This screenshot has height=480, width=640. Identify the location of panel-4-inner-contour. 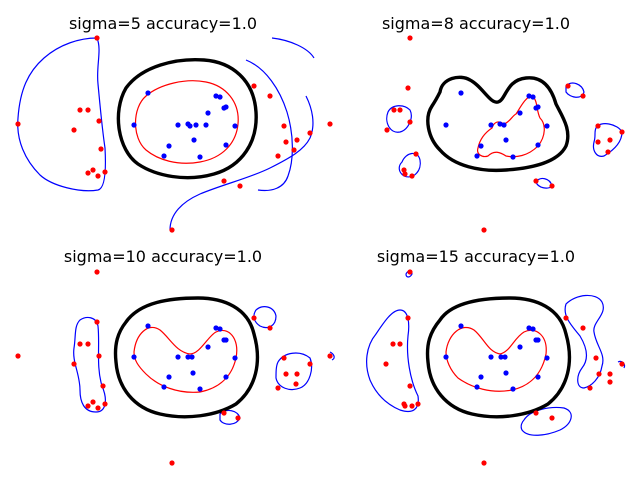
(496, 359).